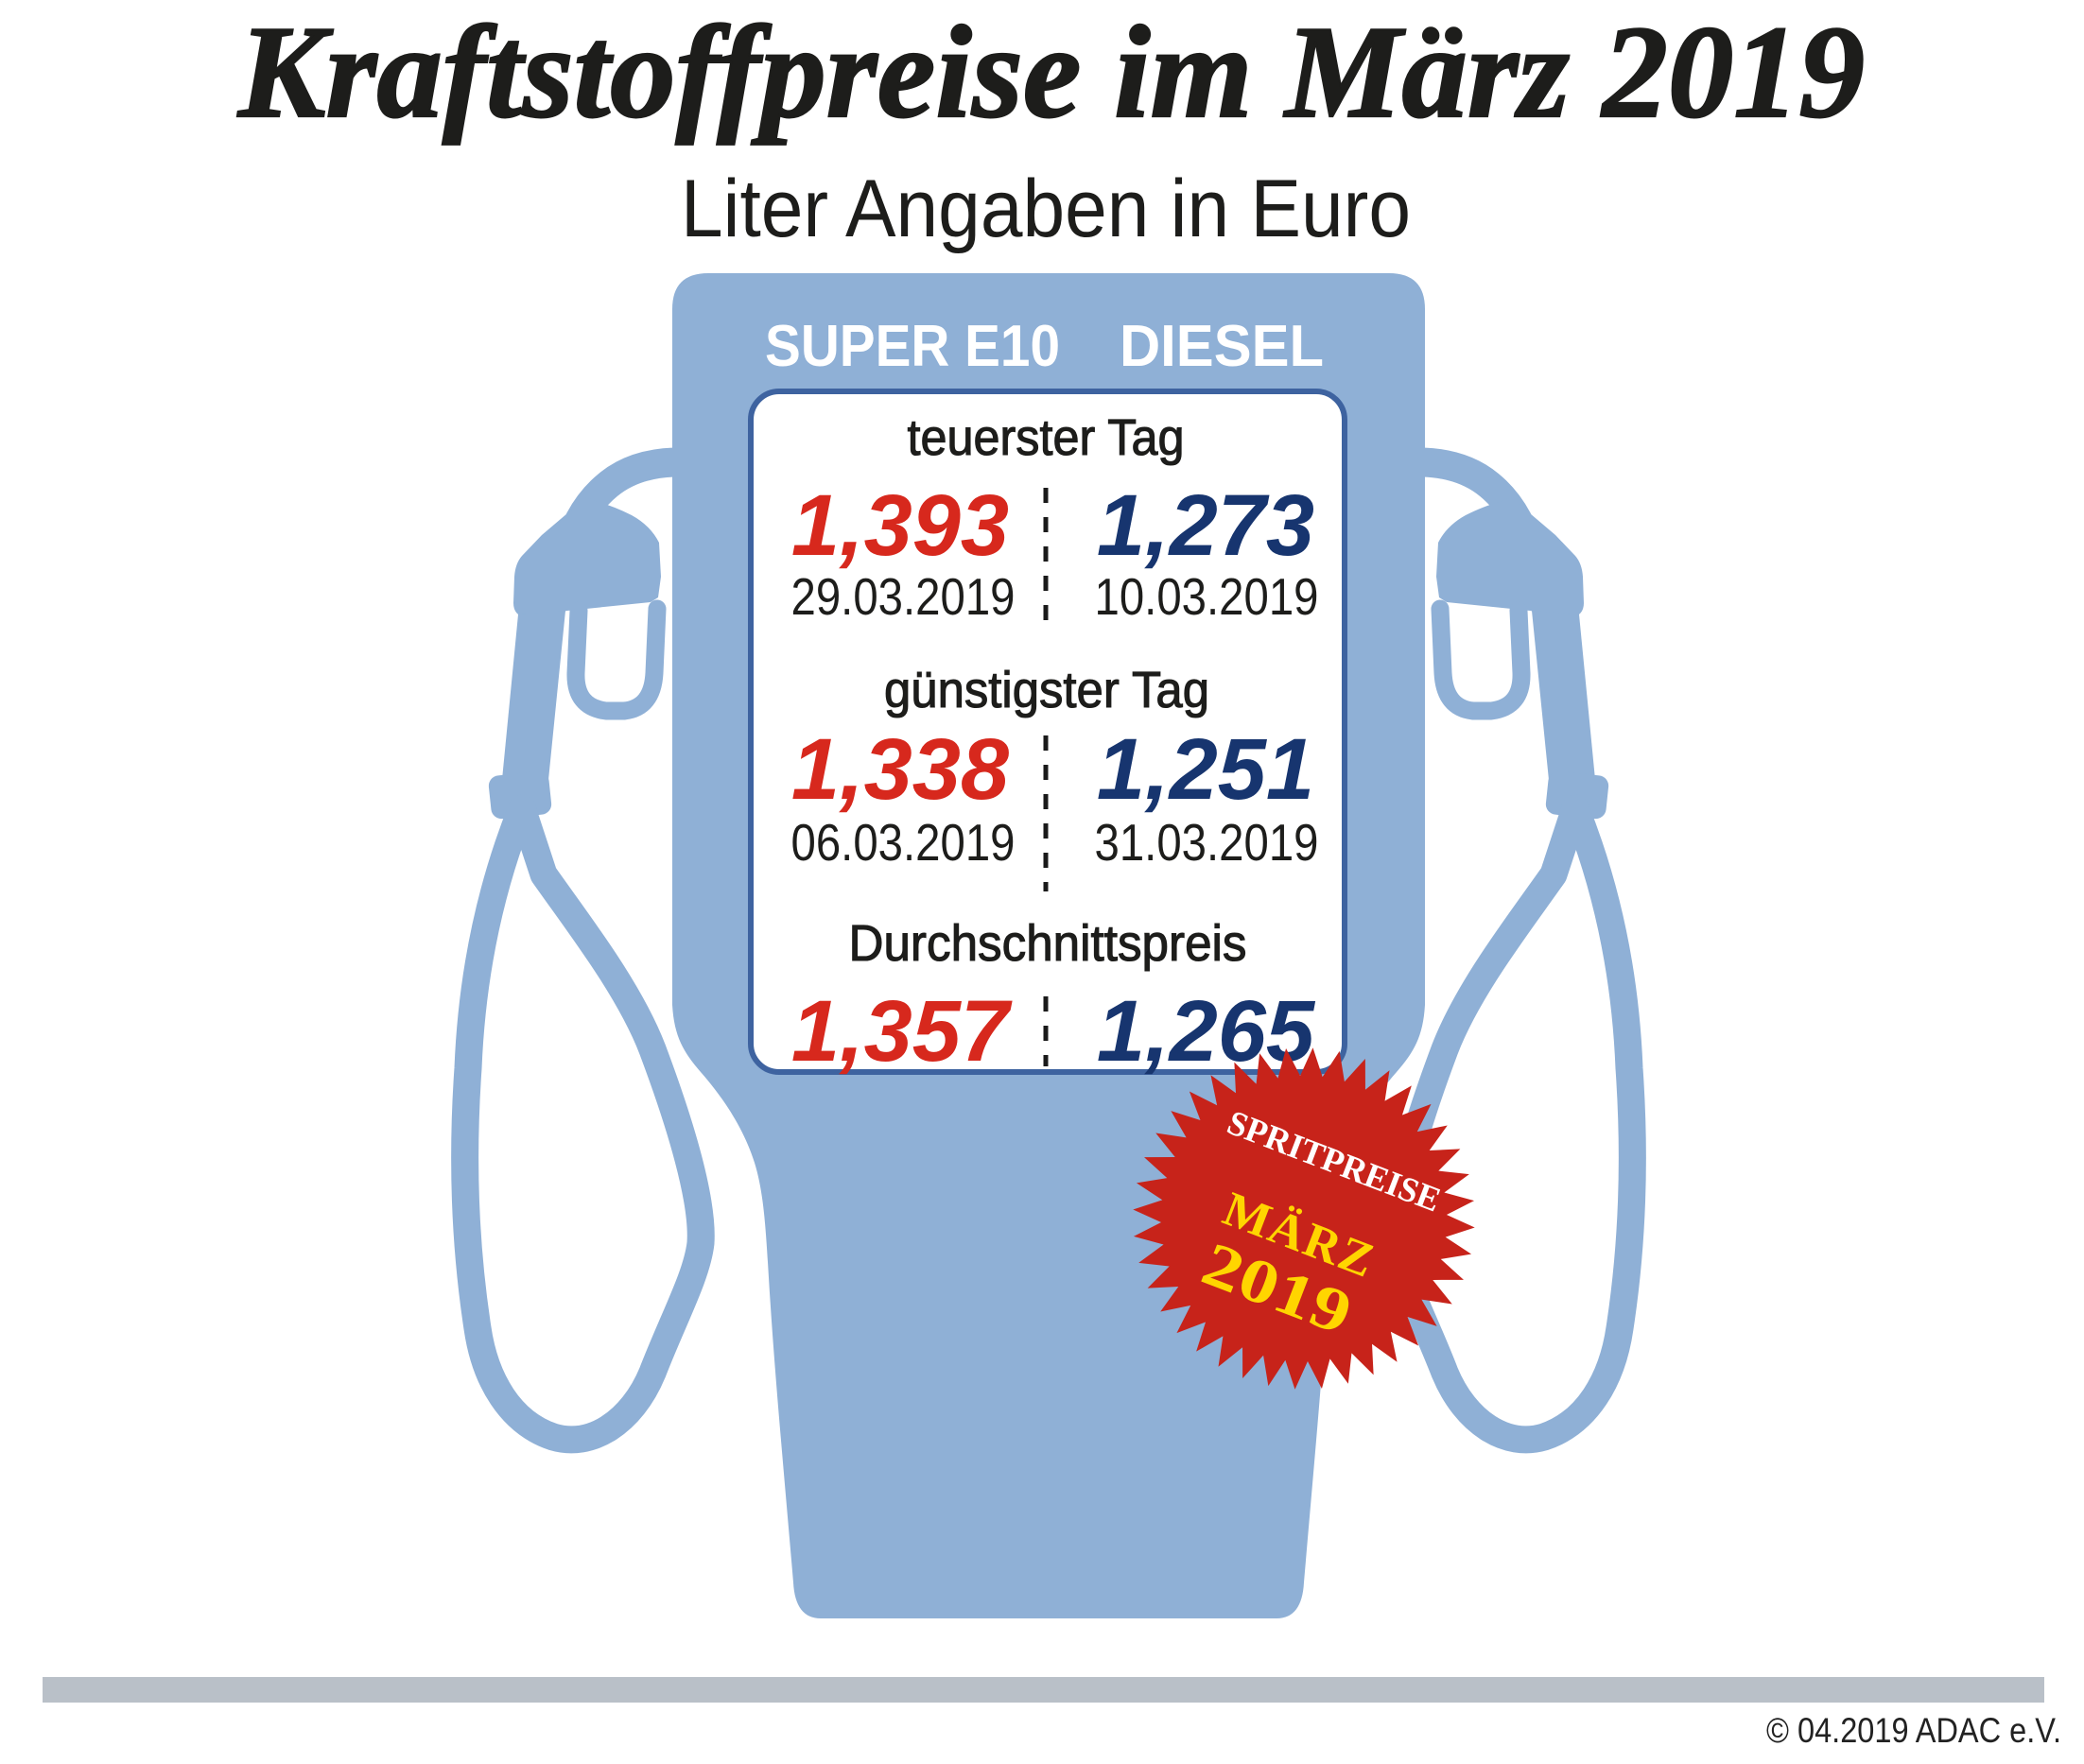 The width and height of the screenshot is (2084, 1764). I want to click on svg-text: günstigster Tag, so click(1047, 690).